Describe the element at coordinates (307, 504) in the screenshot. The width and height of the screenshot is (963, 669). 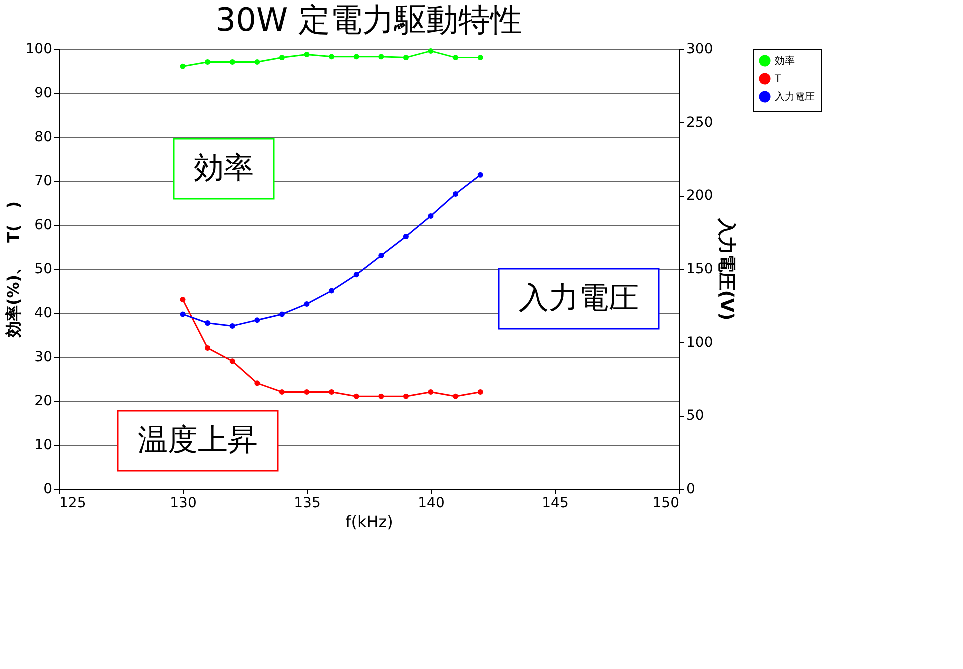
I see `x-tick-label: 135` at that location.